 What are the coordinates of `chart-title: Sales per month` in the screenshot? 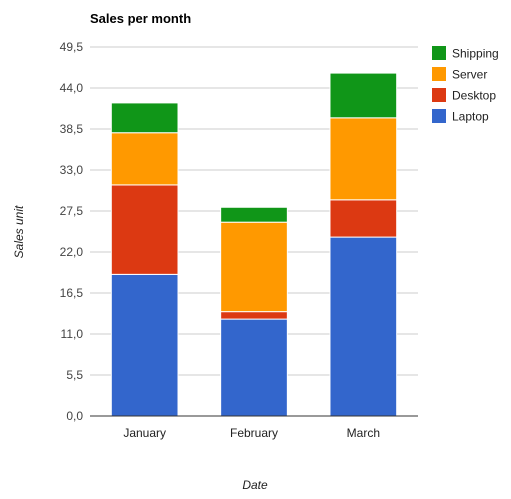 It's located at (140, 18).